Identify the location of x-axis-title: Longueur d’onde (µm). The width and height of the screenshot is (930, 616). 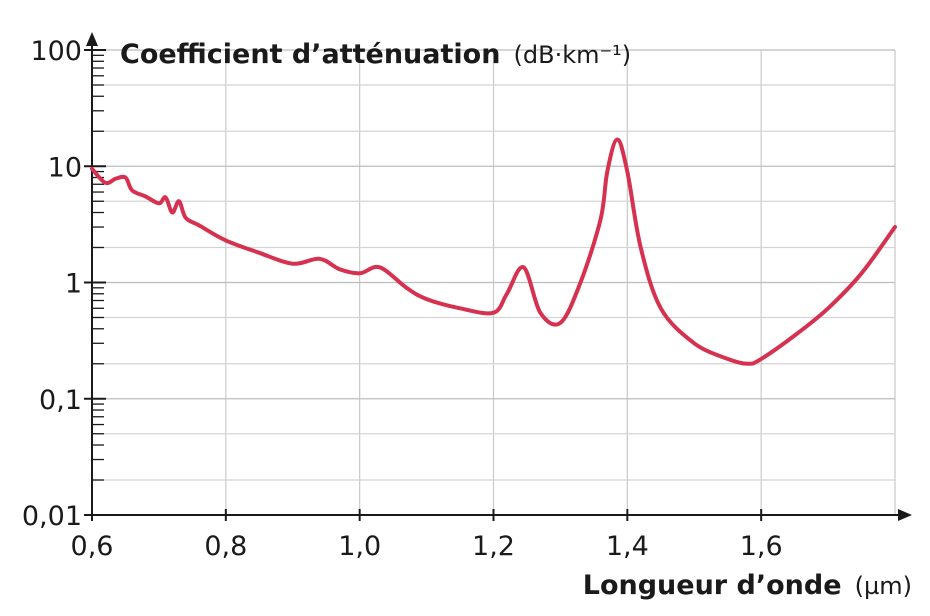
(747, 585).